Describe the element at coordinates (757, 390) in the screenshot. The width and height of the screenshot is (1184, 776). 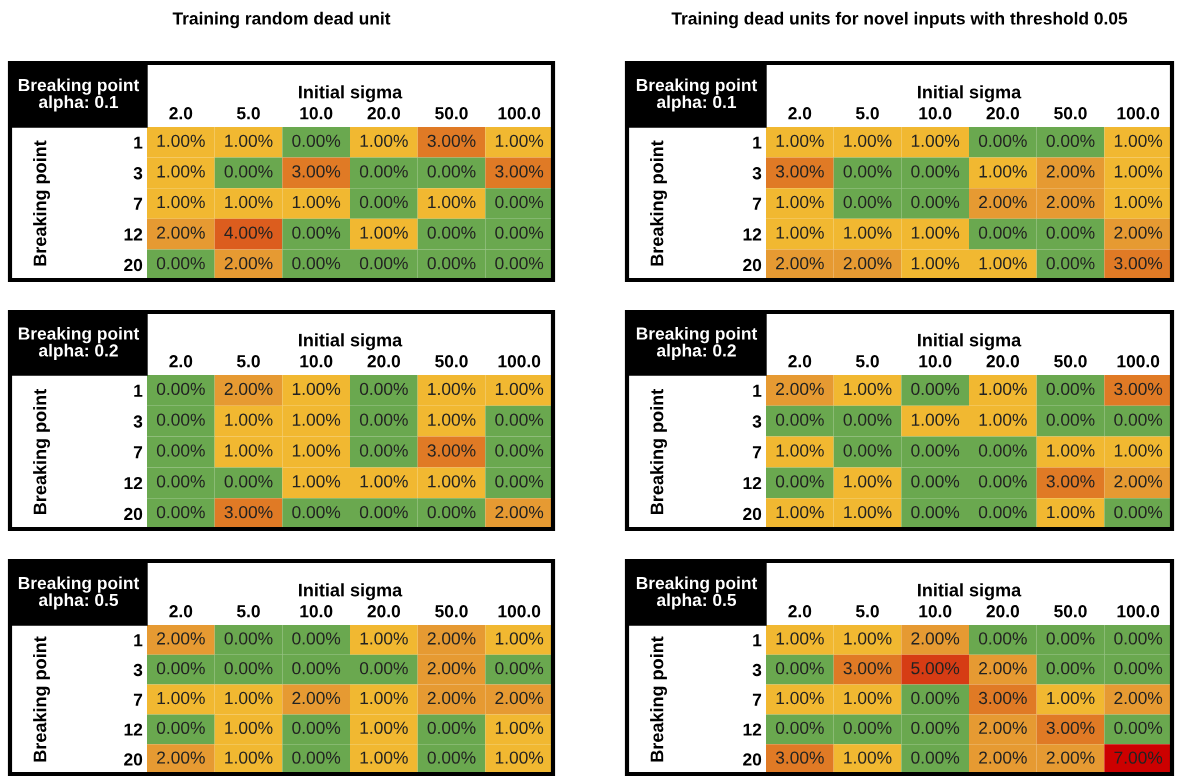
I see `y-tick-label: 1` at that location.